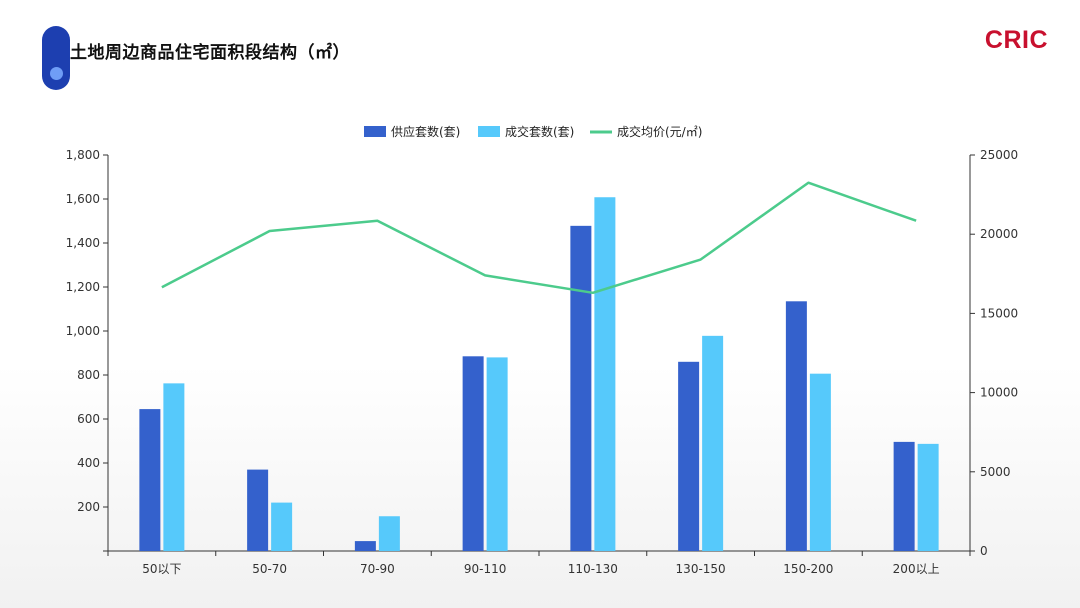  Describe the element at coordinates (999, 155) in the screenshot. I see `y-right-tick-label: 25000` at that location.